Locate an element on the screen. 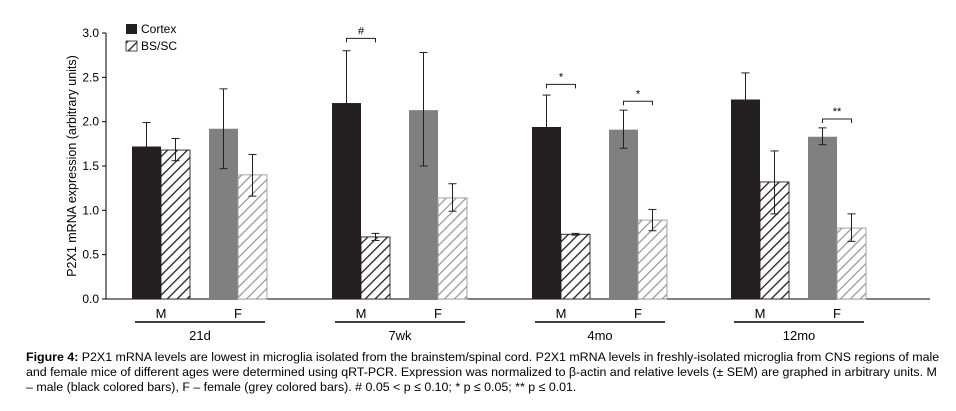 The image size is (956, 411). y-tick-label: 0.0 is located at coordinates (90, 299).